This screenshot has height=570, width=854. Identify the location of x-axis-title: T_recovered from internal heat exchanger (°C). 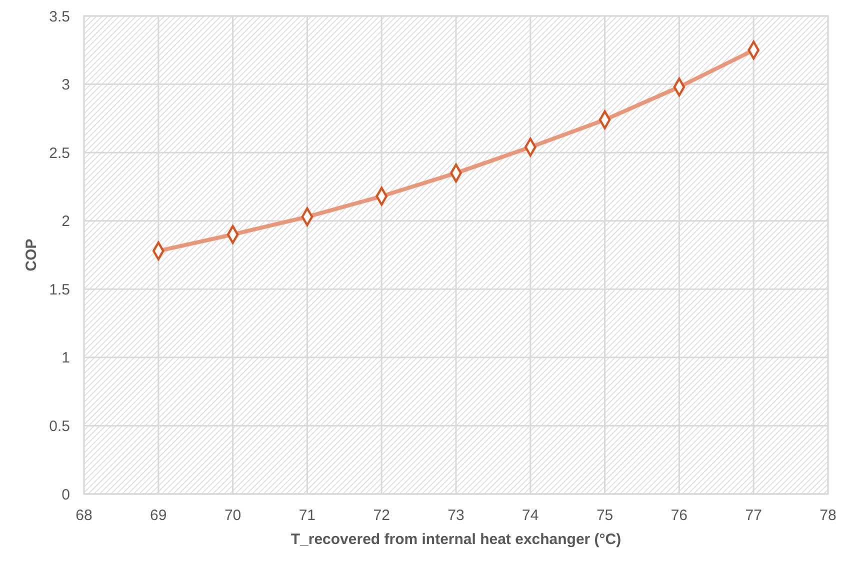
(456, 539).